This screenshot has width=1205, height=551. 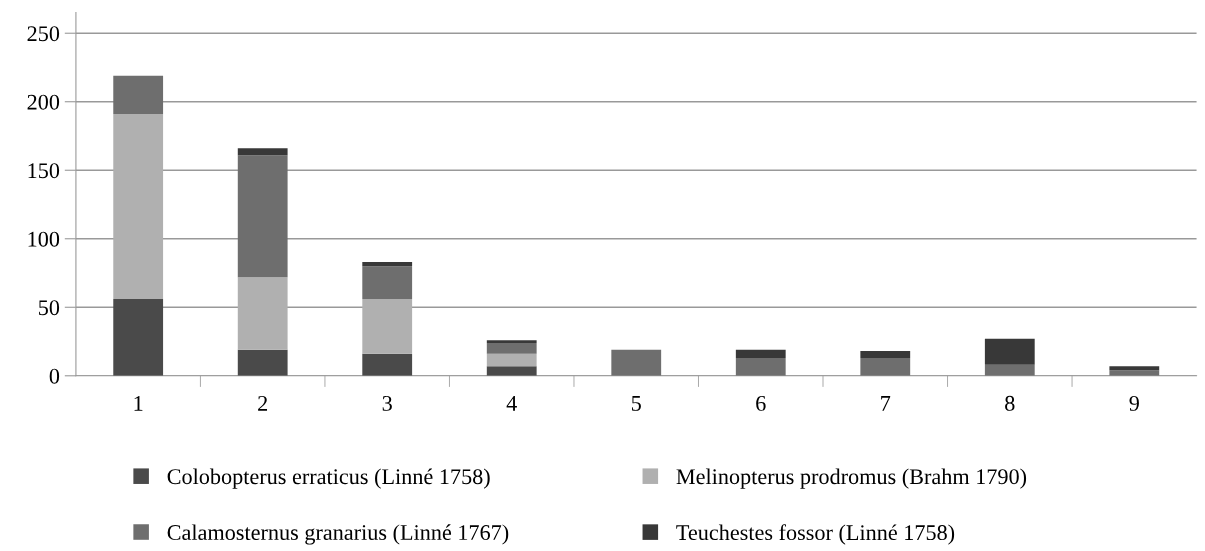 I want to click on y-tick-label: 150, so click(x=44, y=171).